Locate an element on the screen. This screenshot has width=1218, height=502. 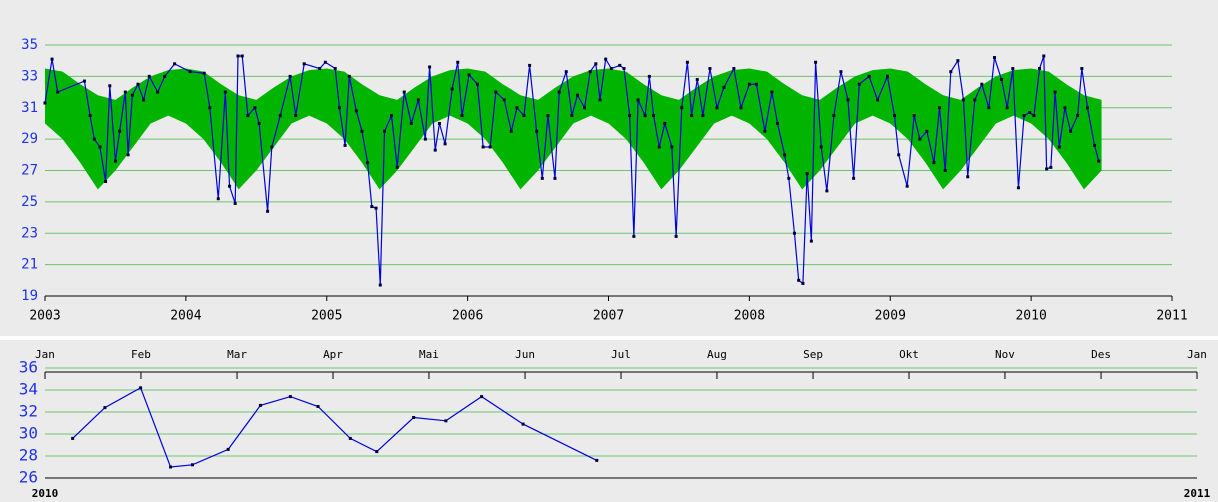
x-tick-label: Aug is located at coordinates (717, 354).